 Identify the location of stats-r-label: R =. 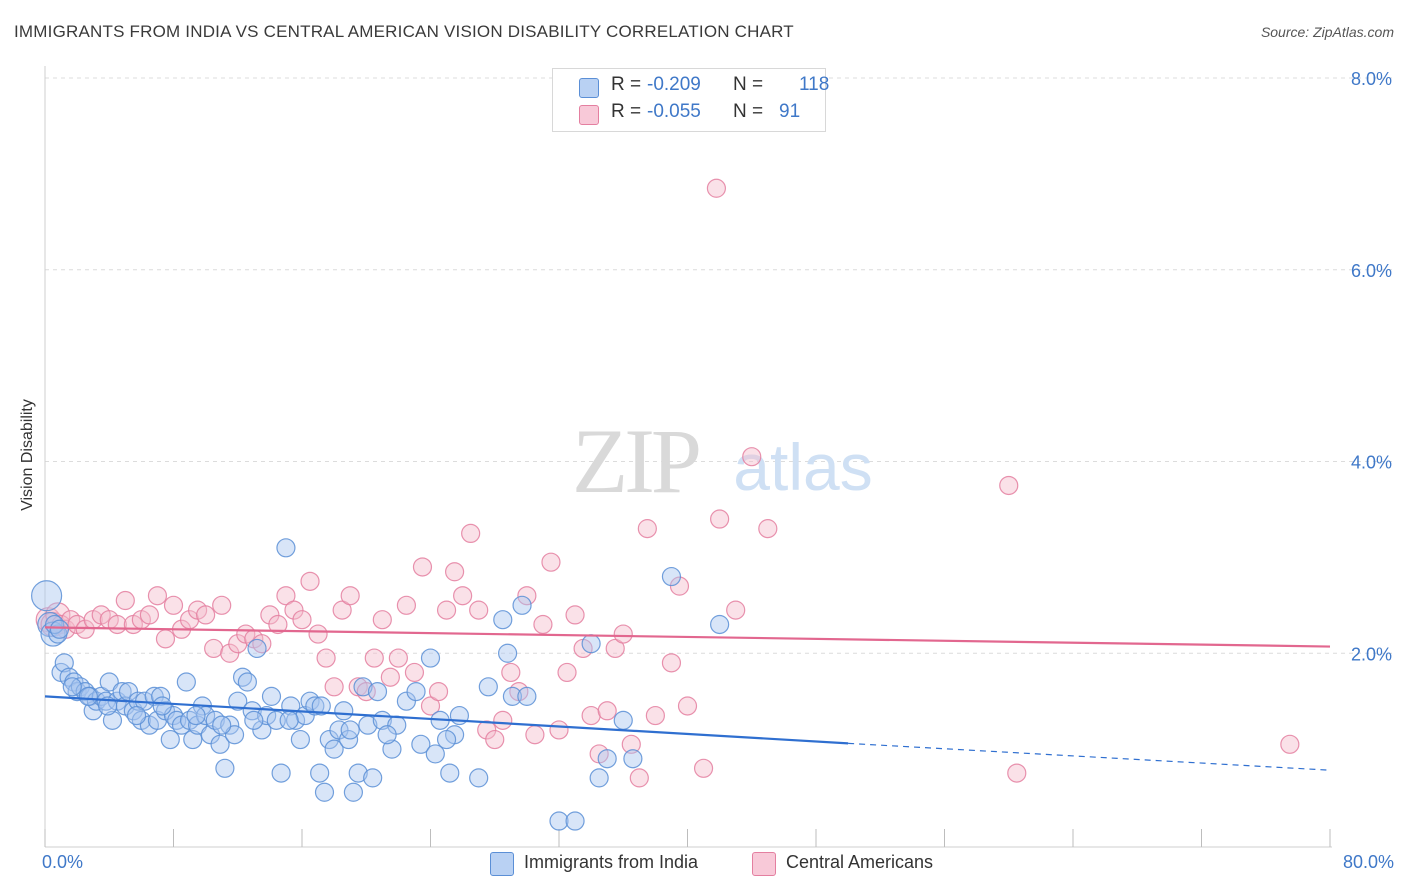
(626, 84).